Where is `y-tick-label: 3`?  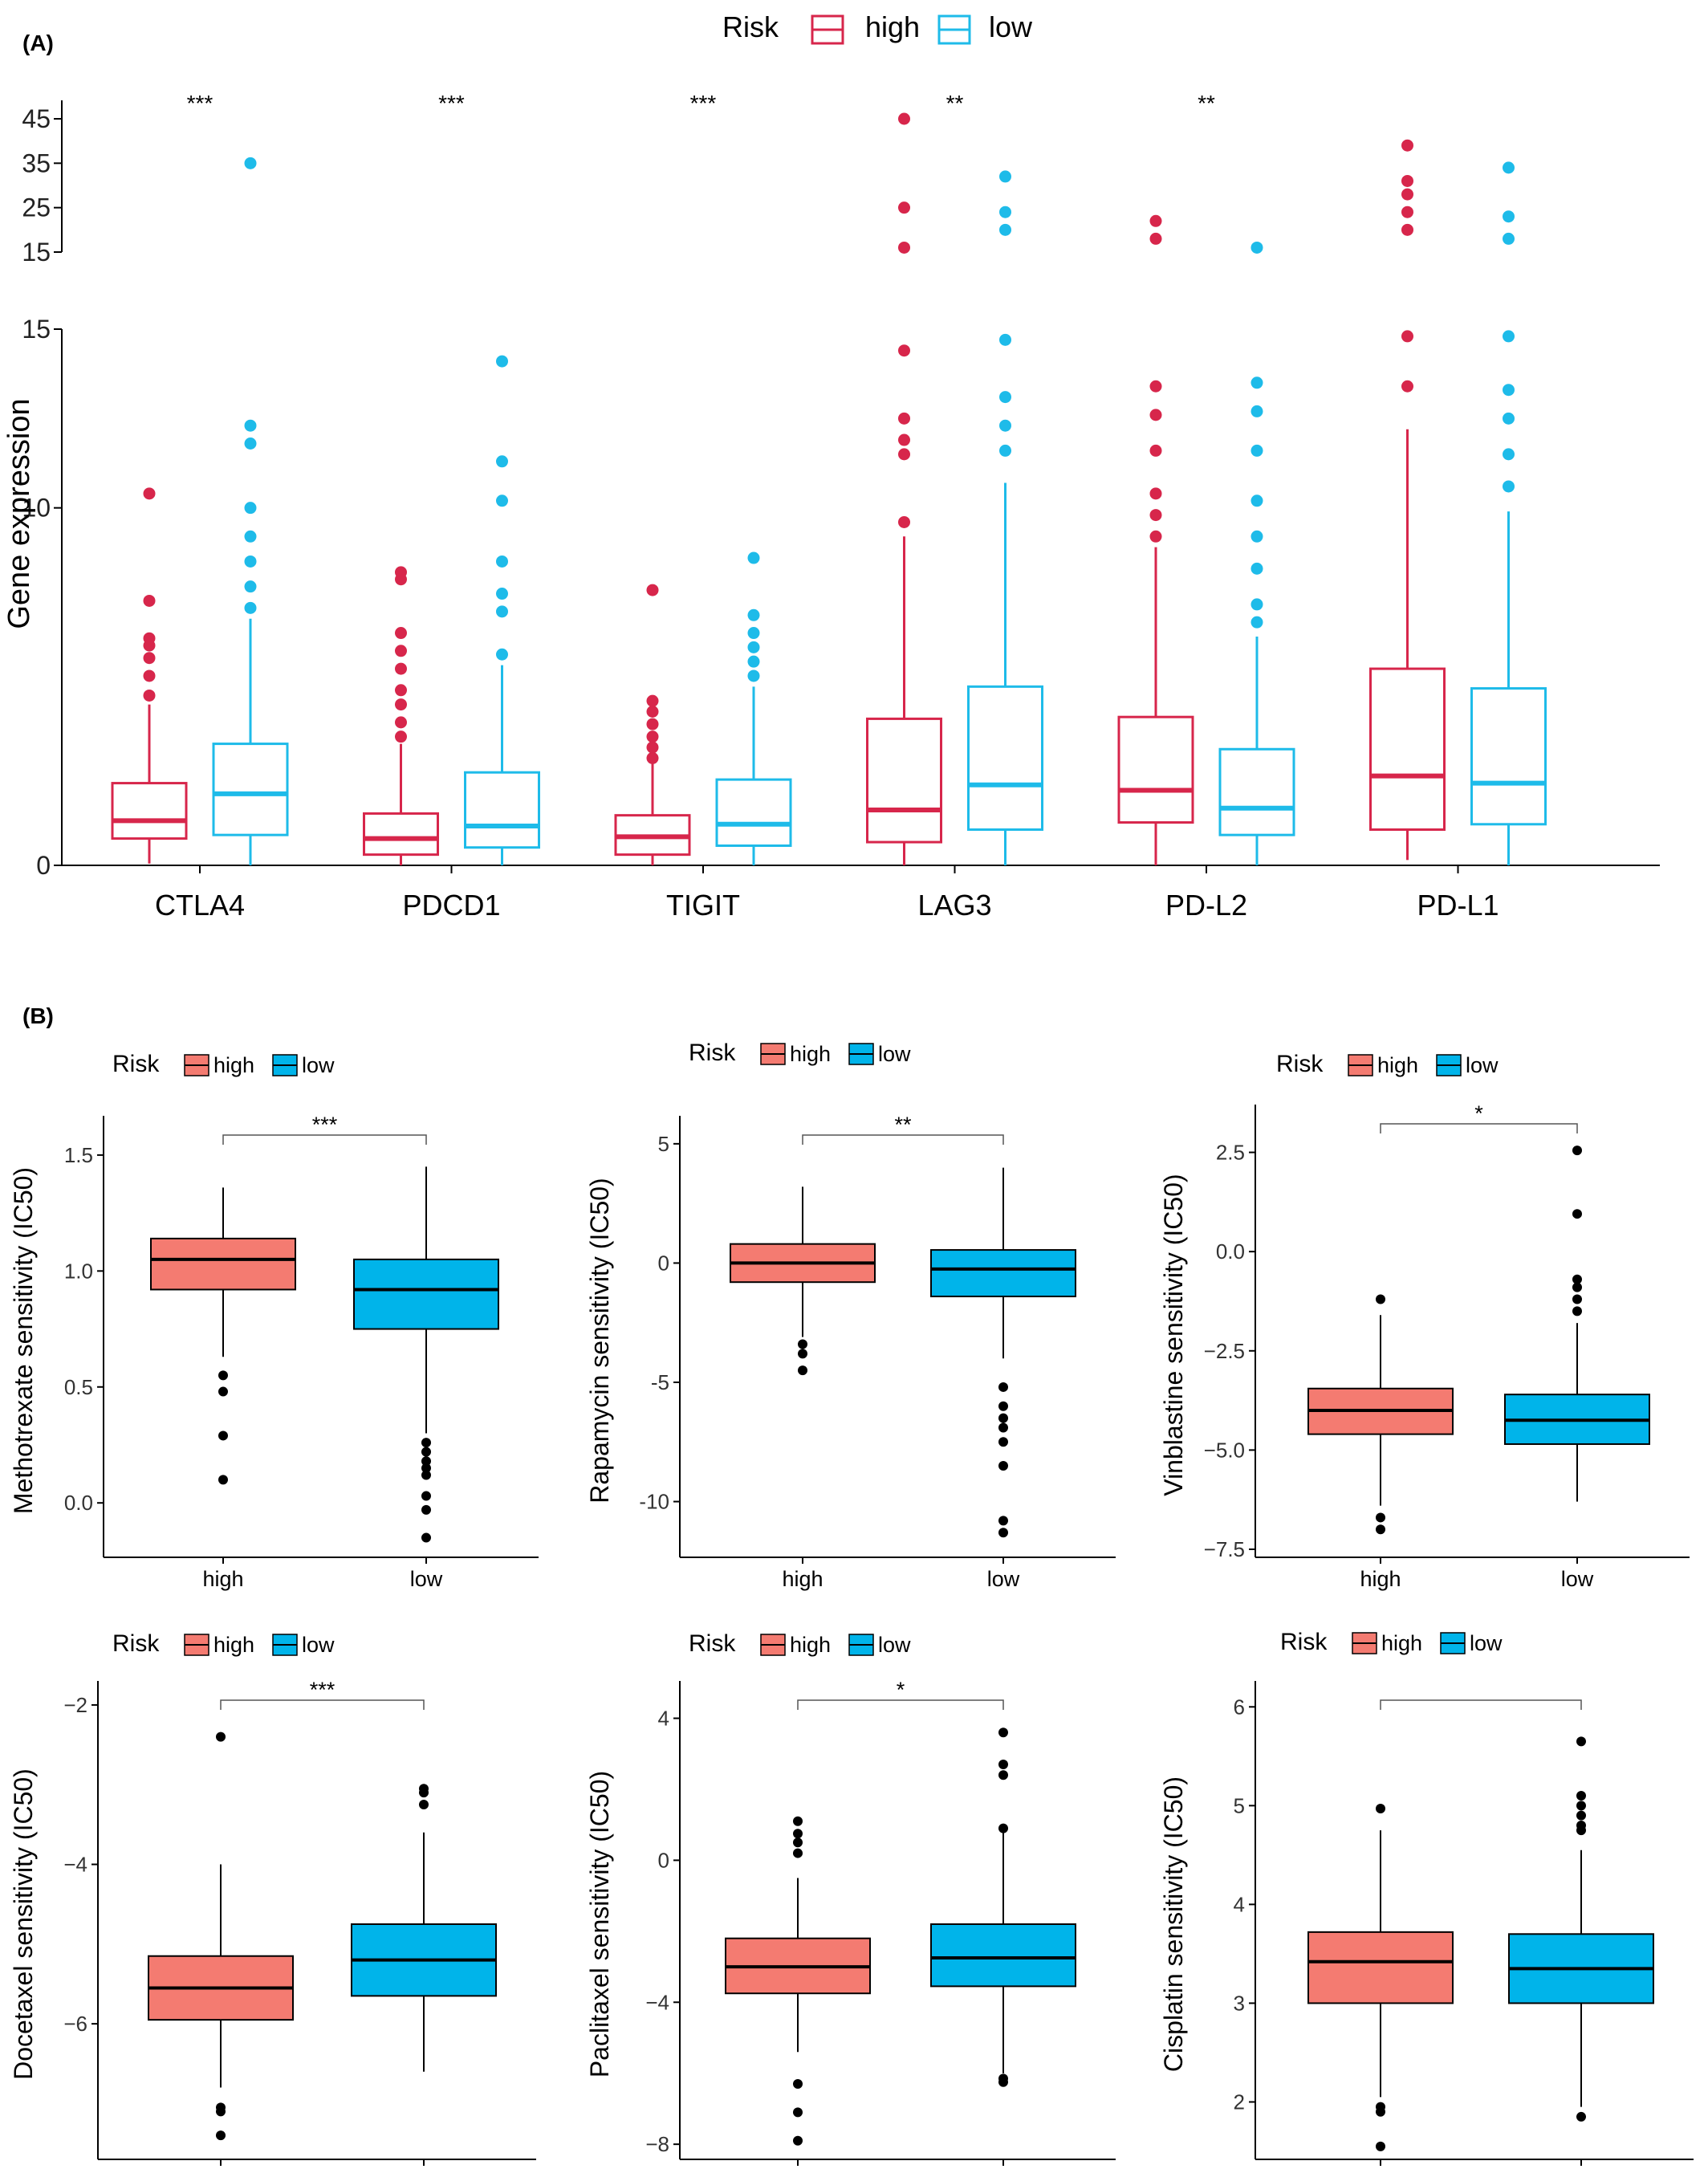 y-tick-label: 3 is located at coordinates (1240, 2003).